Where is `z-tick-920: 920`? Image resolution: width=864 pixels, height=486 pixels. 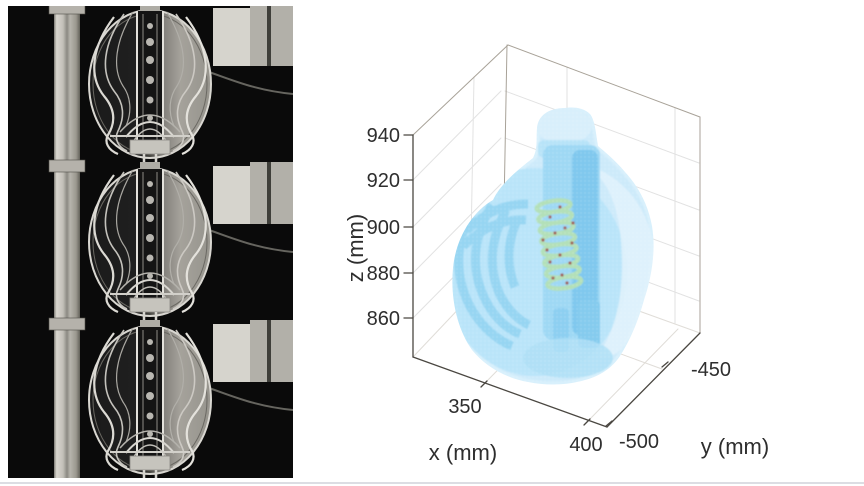
z-tick-920: 920 is located at coordinates (383, 181).